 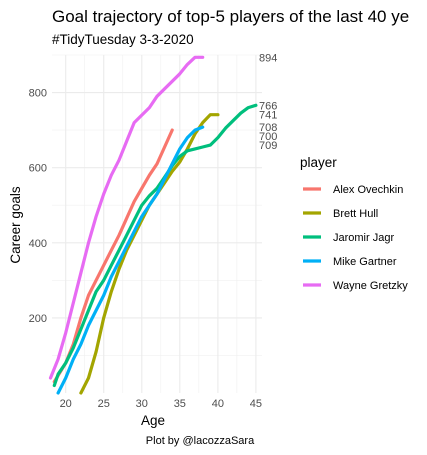 What do you see at coordinates (123, 39) in the screenshot?
I see `chart-subtitle: #TidyTuesday 3-3-2020` at bounding box center [123, 39].